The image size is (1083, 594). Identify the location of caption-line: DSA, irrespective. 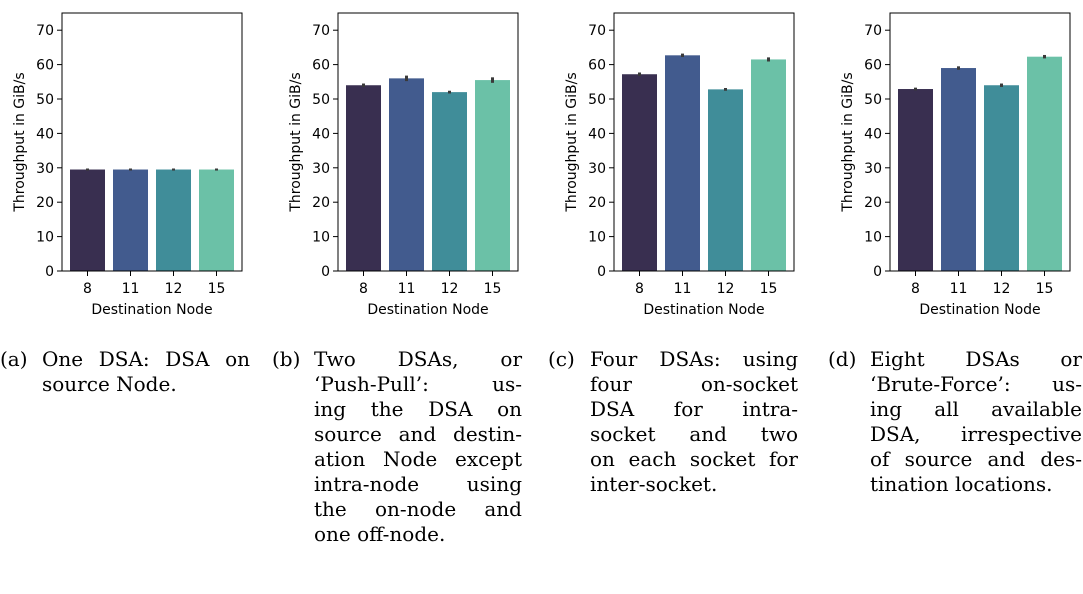
(976, 434).